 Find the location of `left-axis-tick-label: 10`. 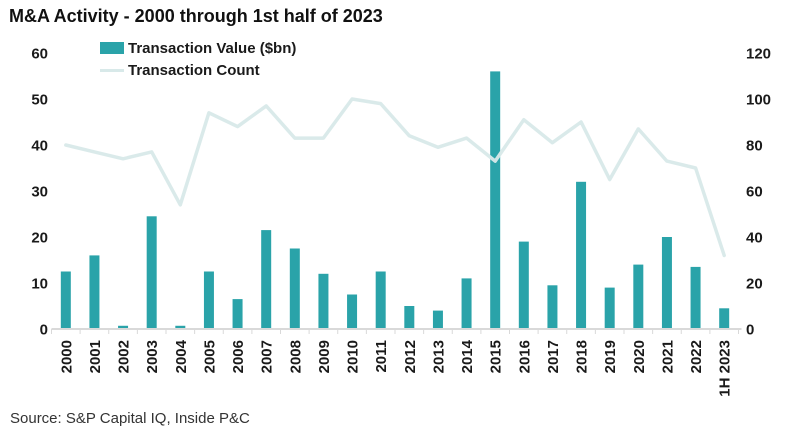

left-axis-tick-label: 10 is located at coordinates (39, 284).